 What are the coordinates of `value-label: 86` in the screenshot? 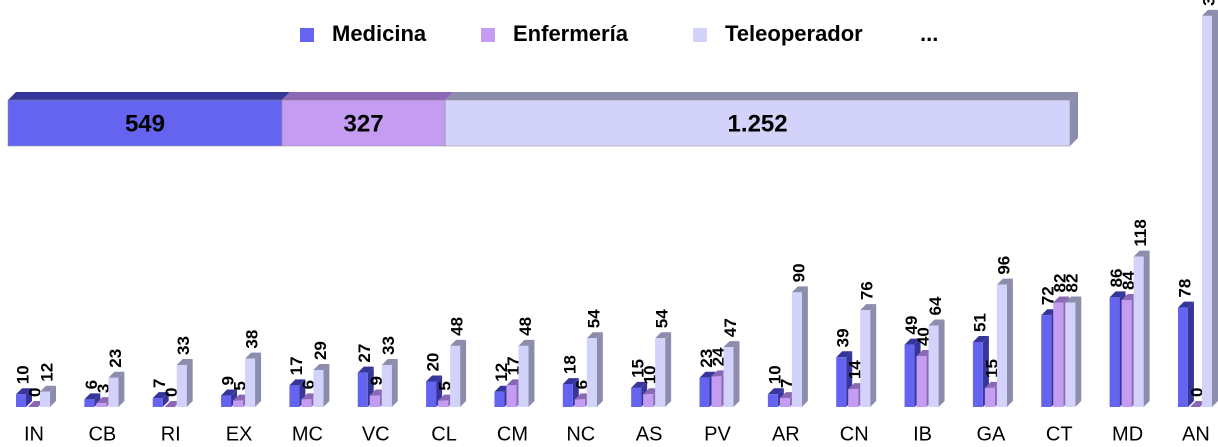 It's located at (1116, 277).